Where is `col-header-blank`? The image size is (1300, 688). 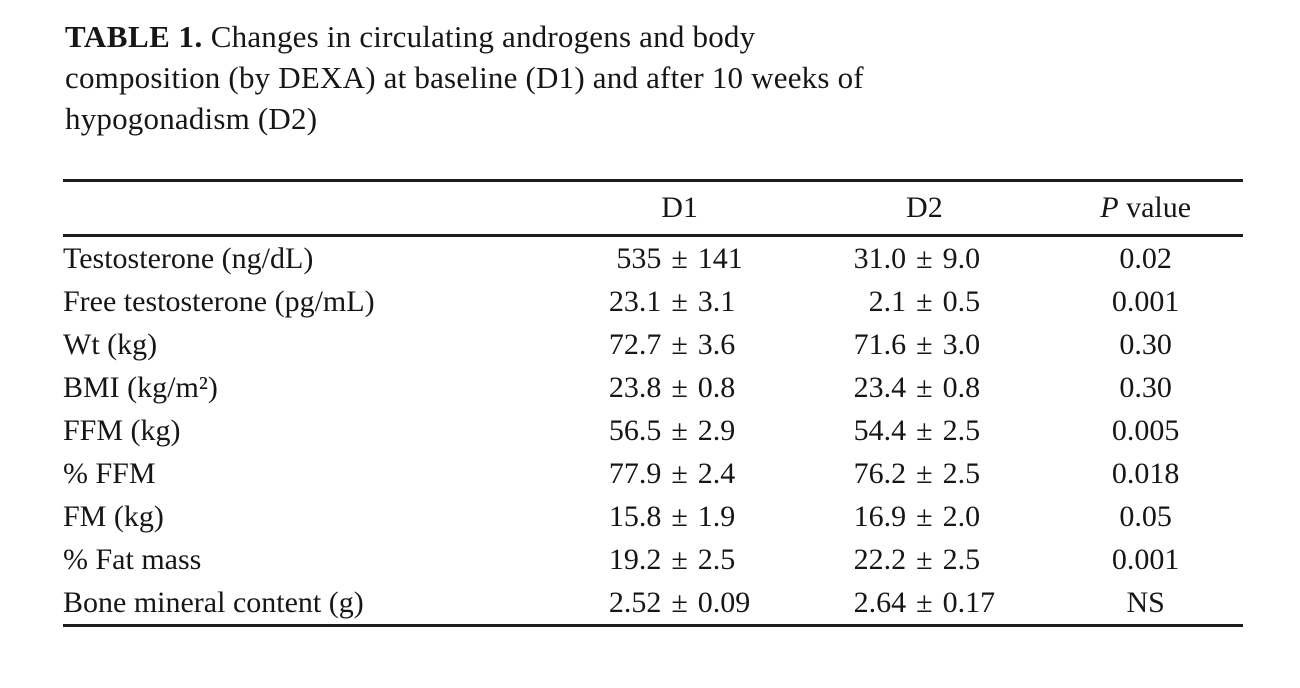 col-header-blank is located at coordinates (311, 208).